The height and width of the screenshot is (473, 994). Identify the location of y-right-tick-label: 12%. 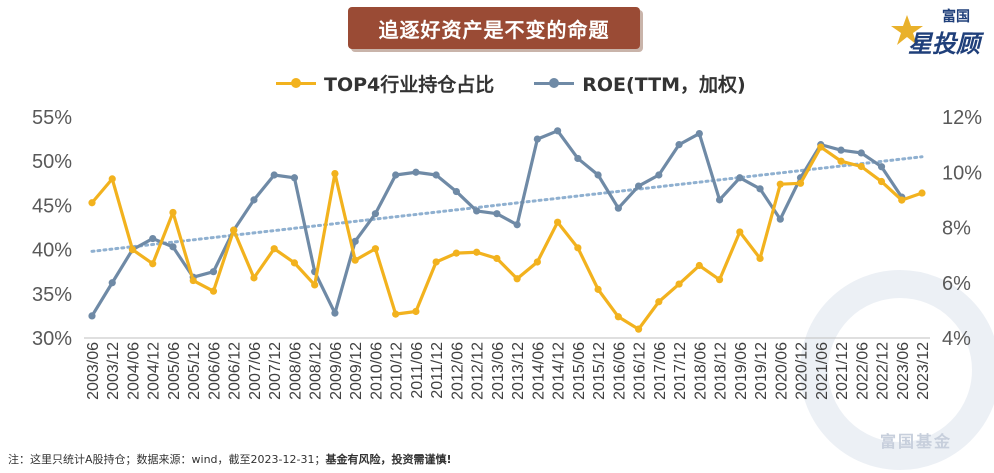
(962, 118).